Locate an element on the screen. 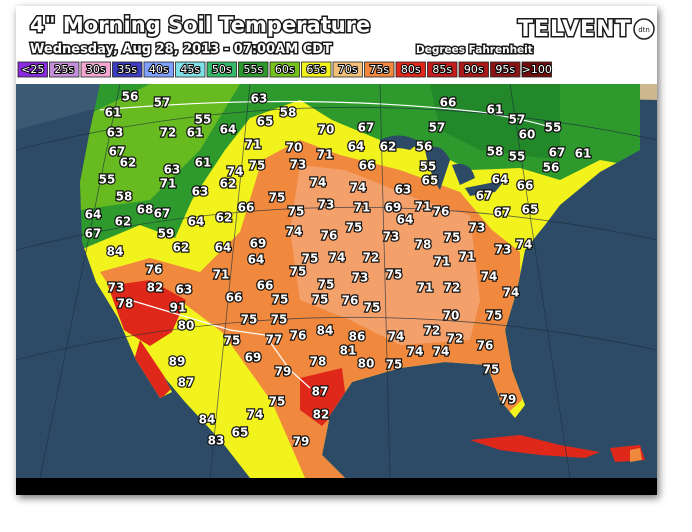  logo-badge: dtn is located at coordinates (644, 30).